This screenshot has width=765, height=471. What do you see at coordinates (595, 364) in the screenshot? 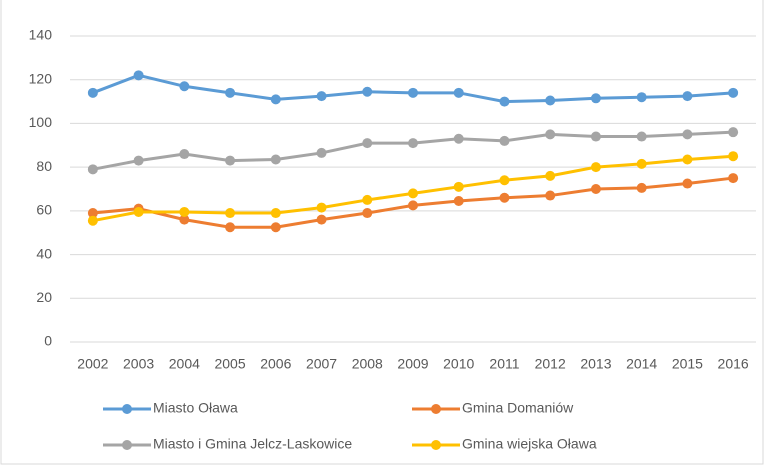
I see `x-tick-label: 2013` at bounding box center [595, 364].